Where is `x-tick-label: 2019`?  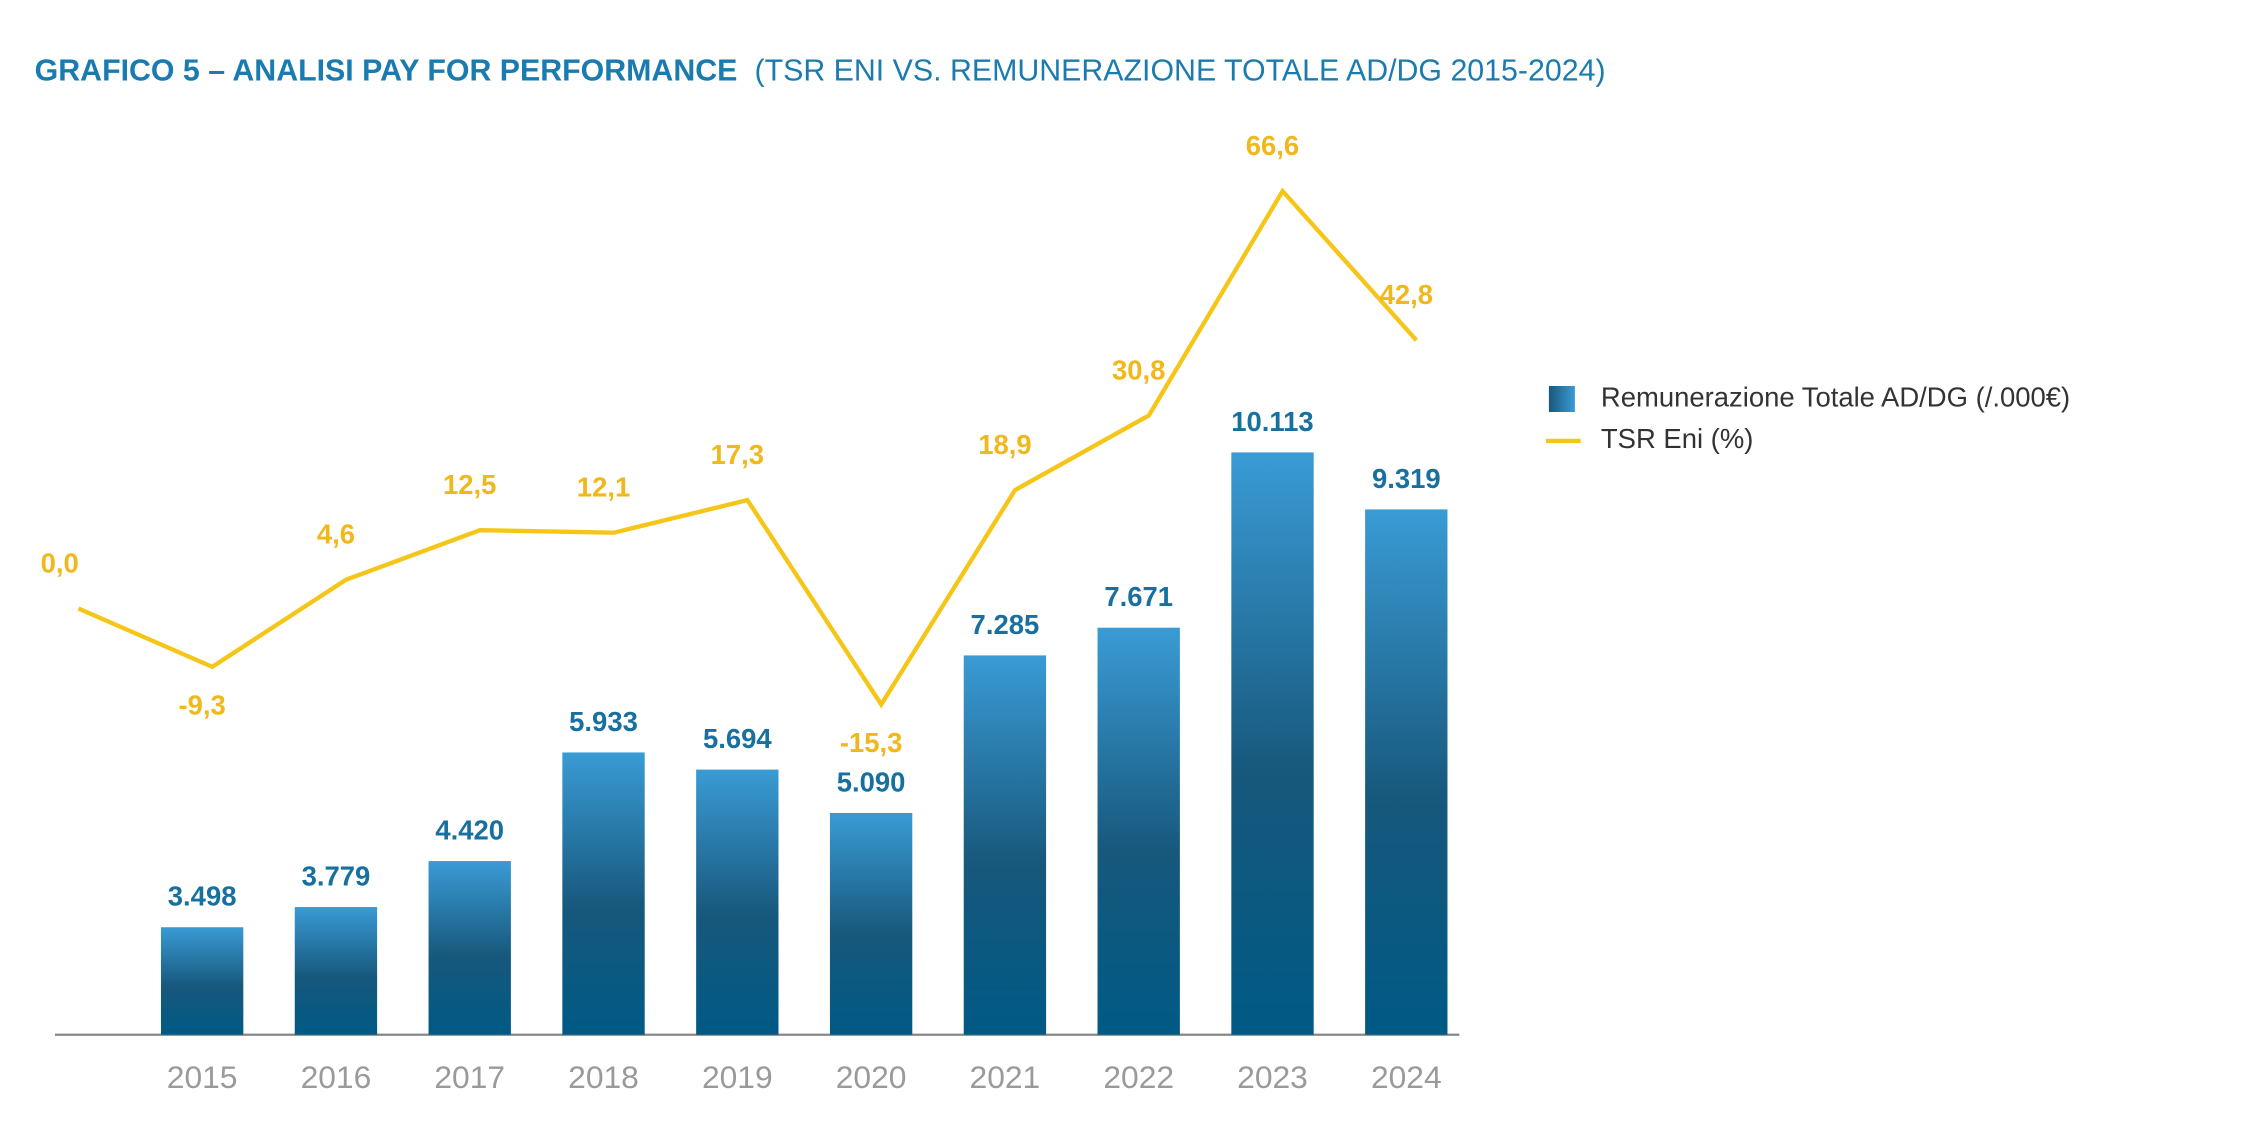
x-tick-label: 2019 is located at coordinates (737, 1077).